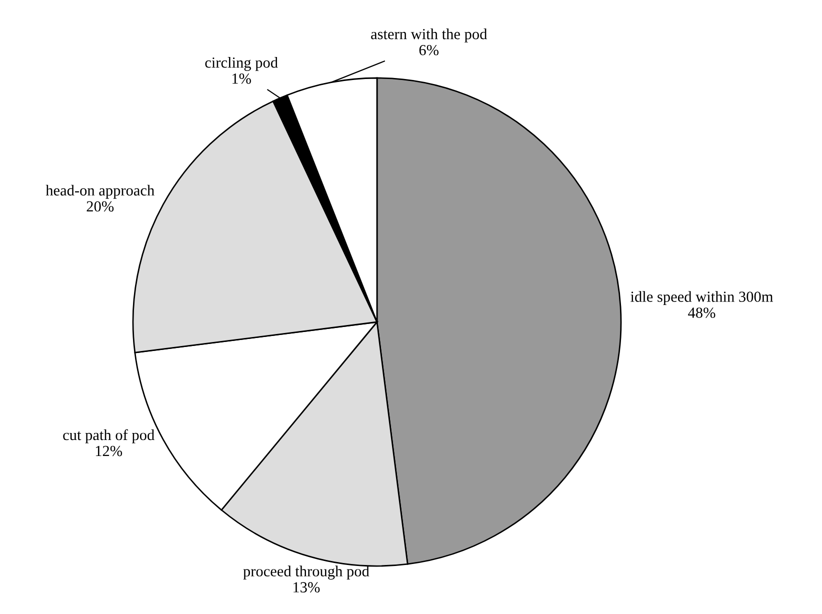 This screenshot has height=614, width=822. What do you see at coordinates (702, 313) in the screenshot?
I see `data-label: 48%` at bounding box center [702, 313].